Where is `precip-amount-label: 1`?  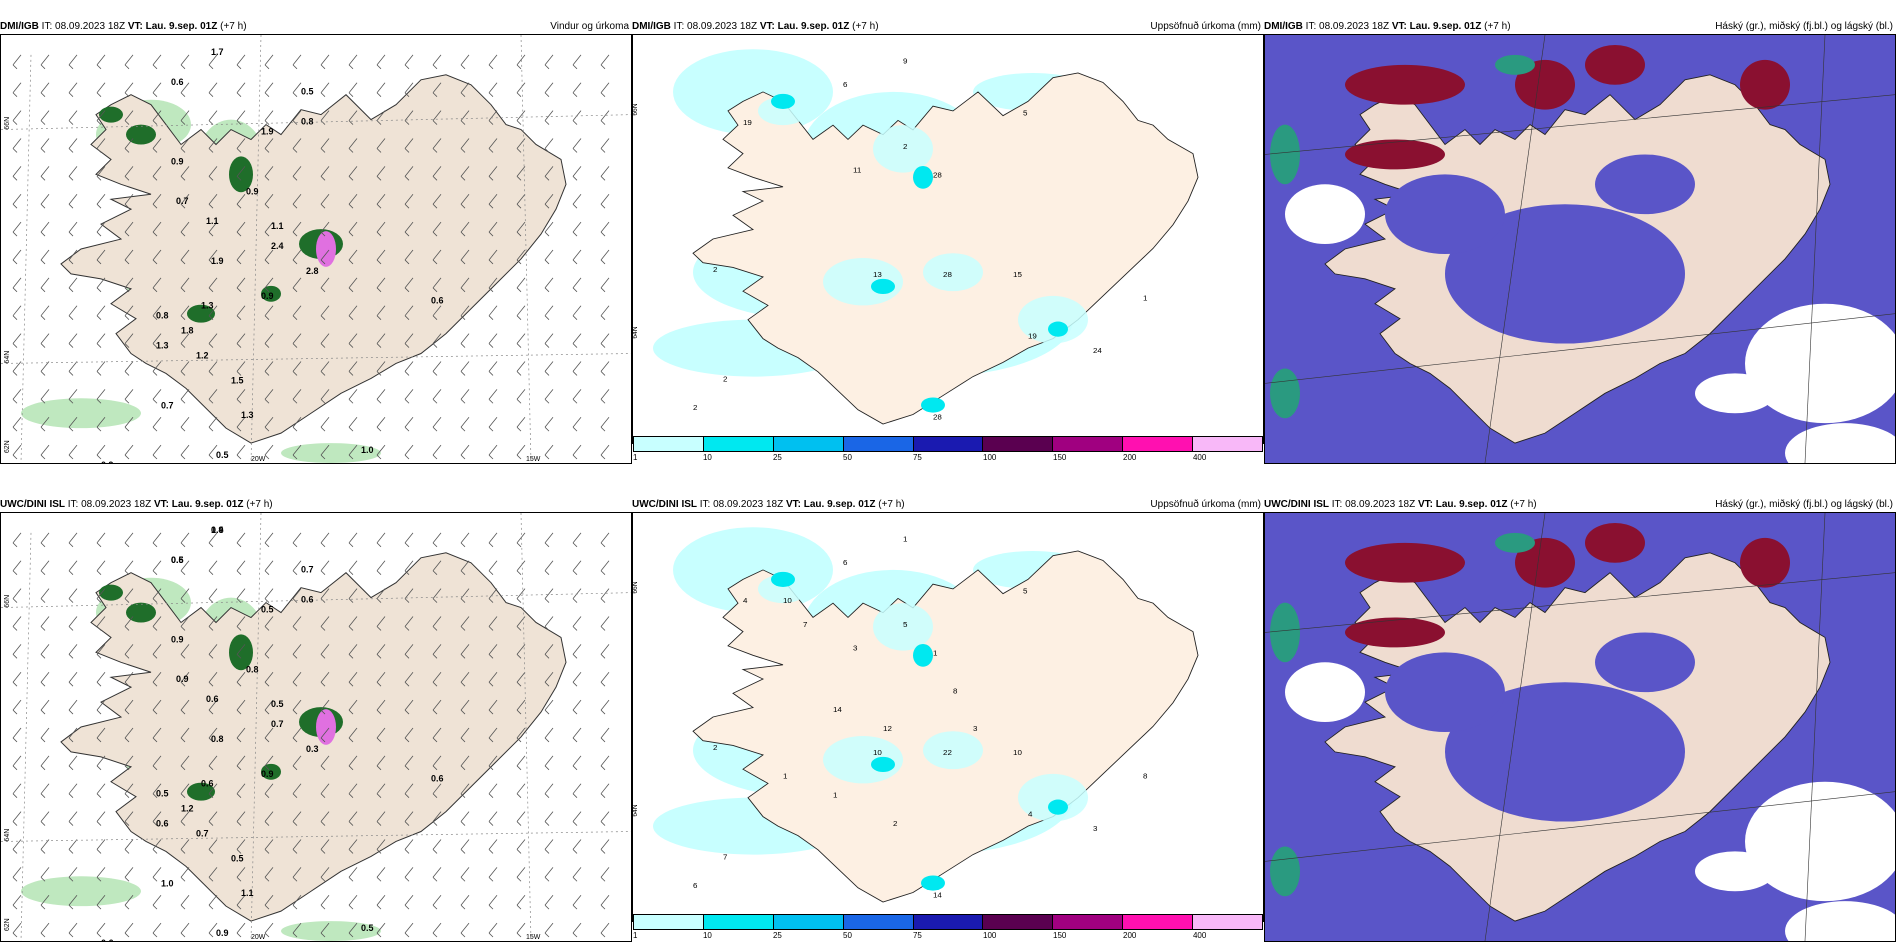 precip-amount-label: 1 is located at coordinates (1145, 298).